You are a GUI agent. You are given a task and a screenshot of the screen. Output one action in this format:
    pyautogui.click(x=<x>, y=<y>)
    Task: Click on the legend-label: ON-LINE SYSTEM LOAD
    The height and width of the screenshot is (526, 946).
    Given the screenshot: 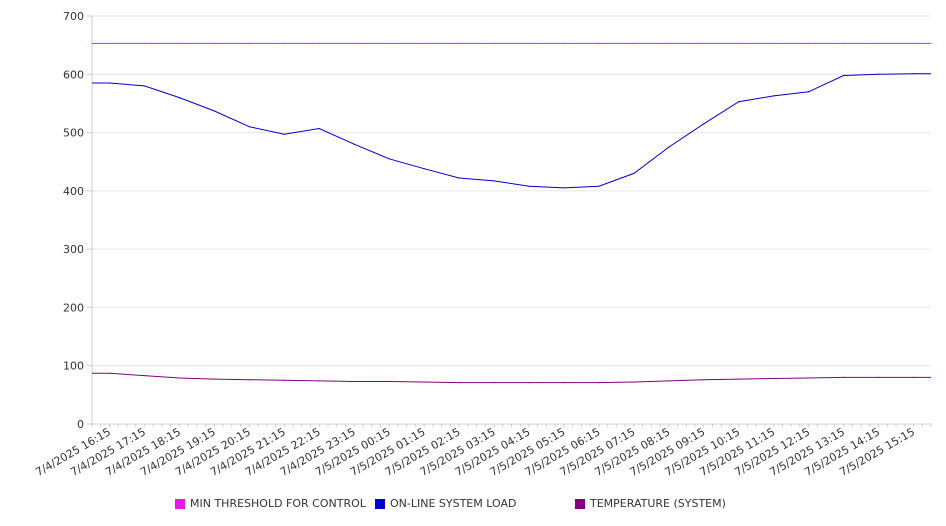 What is the action you would take?
    pyautogui.click(x=453, y=503)
    